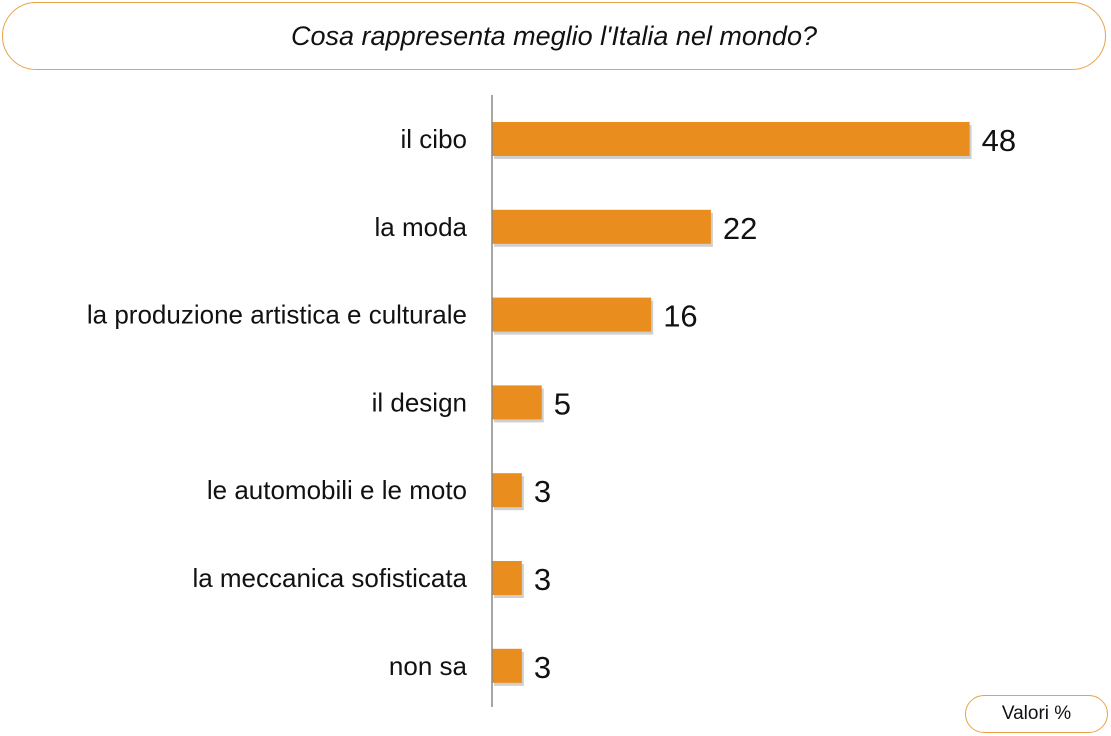  I want to click on category-label: le automobili e le moto, so click(337, 490).